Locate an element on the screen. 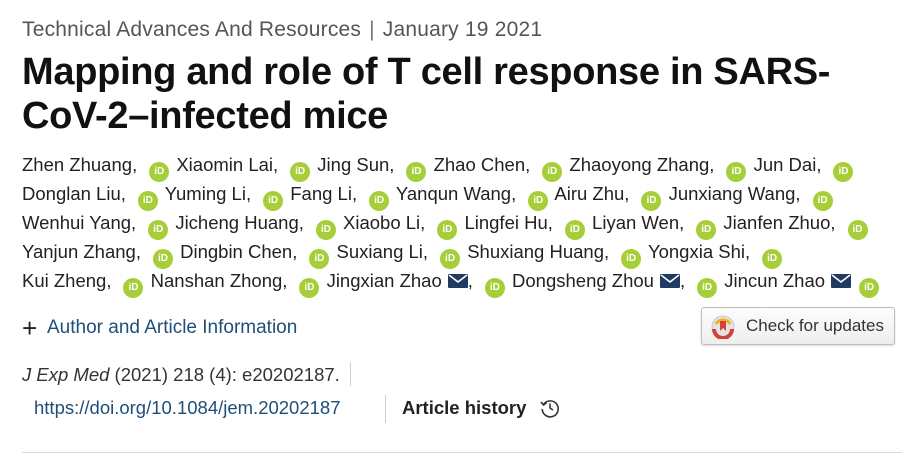 This screenshot has width=920, height=456. author-name: Lingfei Hu is located at coordinates (506, 222).